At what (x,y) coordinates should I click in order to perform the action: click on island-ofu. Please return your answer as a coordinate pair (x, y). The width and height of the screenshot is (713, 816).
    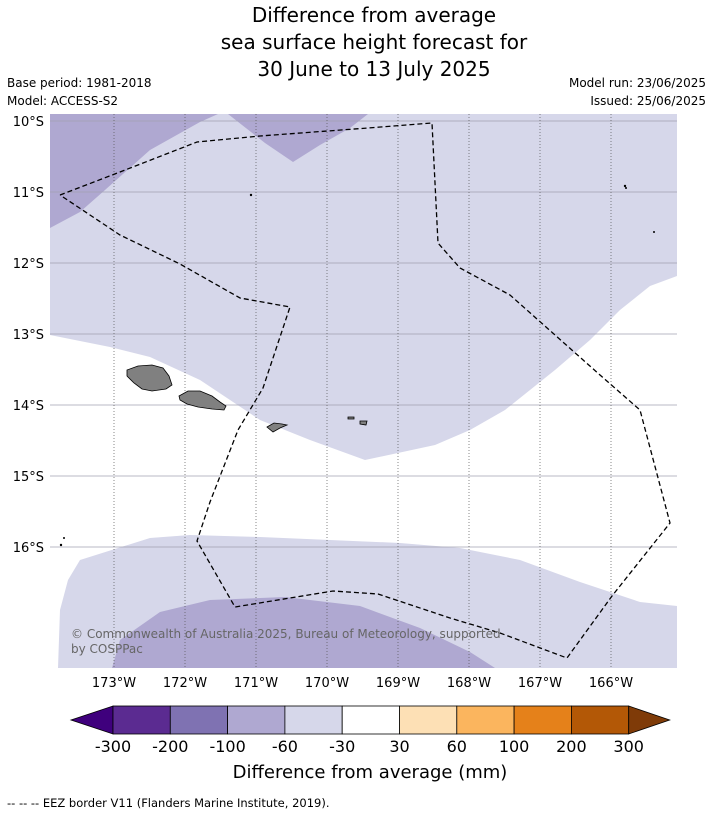
    Looking at the image, I should click on (351, 418).